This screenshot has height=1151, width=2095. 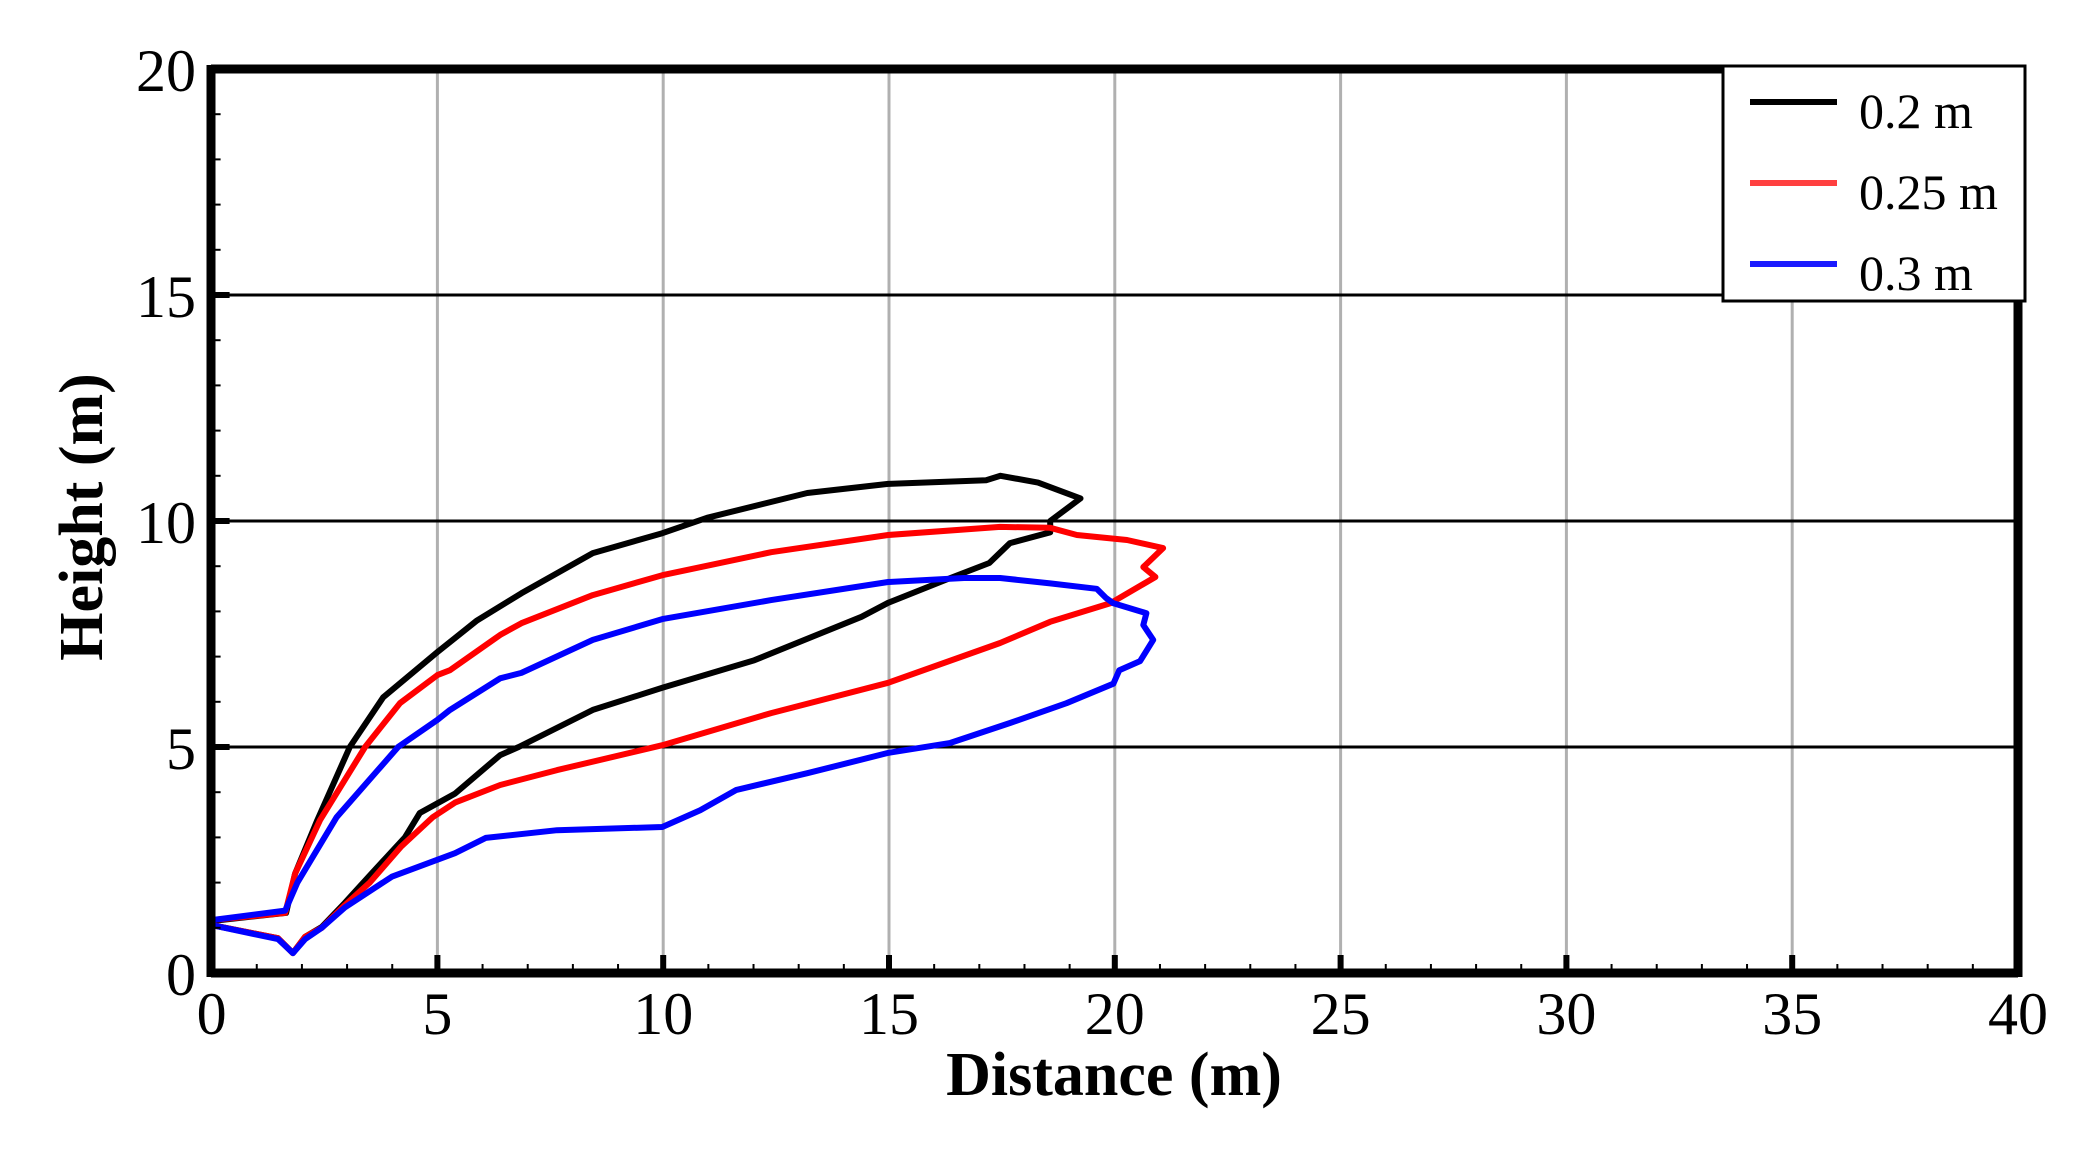 I want to click on y-tick-labels: 0 5 10 15 20, so click(x=166, y=523).